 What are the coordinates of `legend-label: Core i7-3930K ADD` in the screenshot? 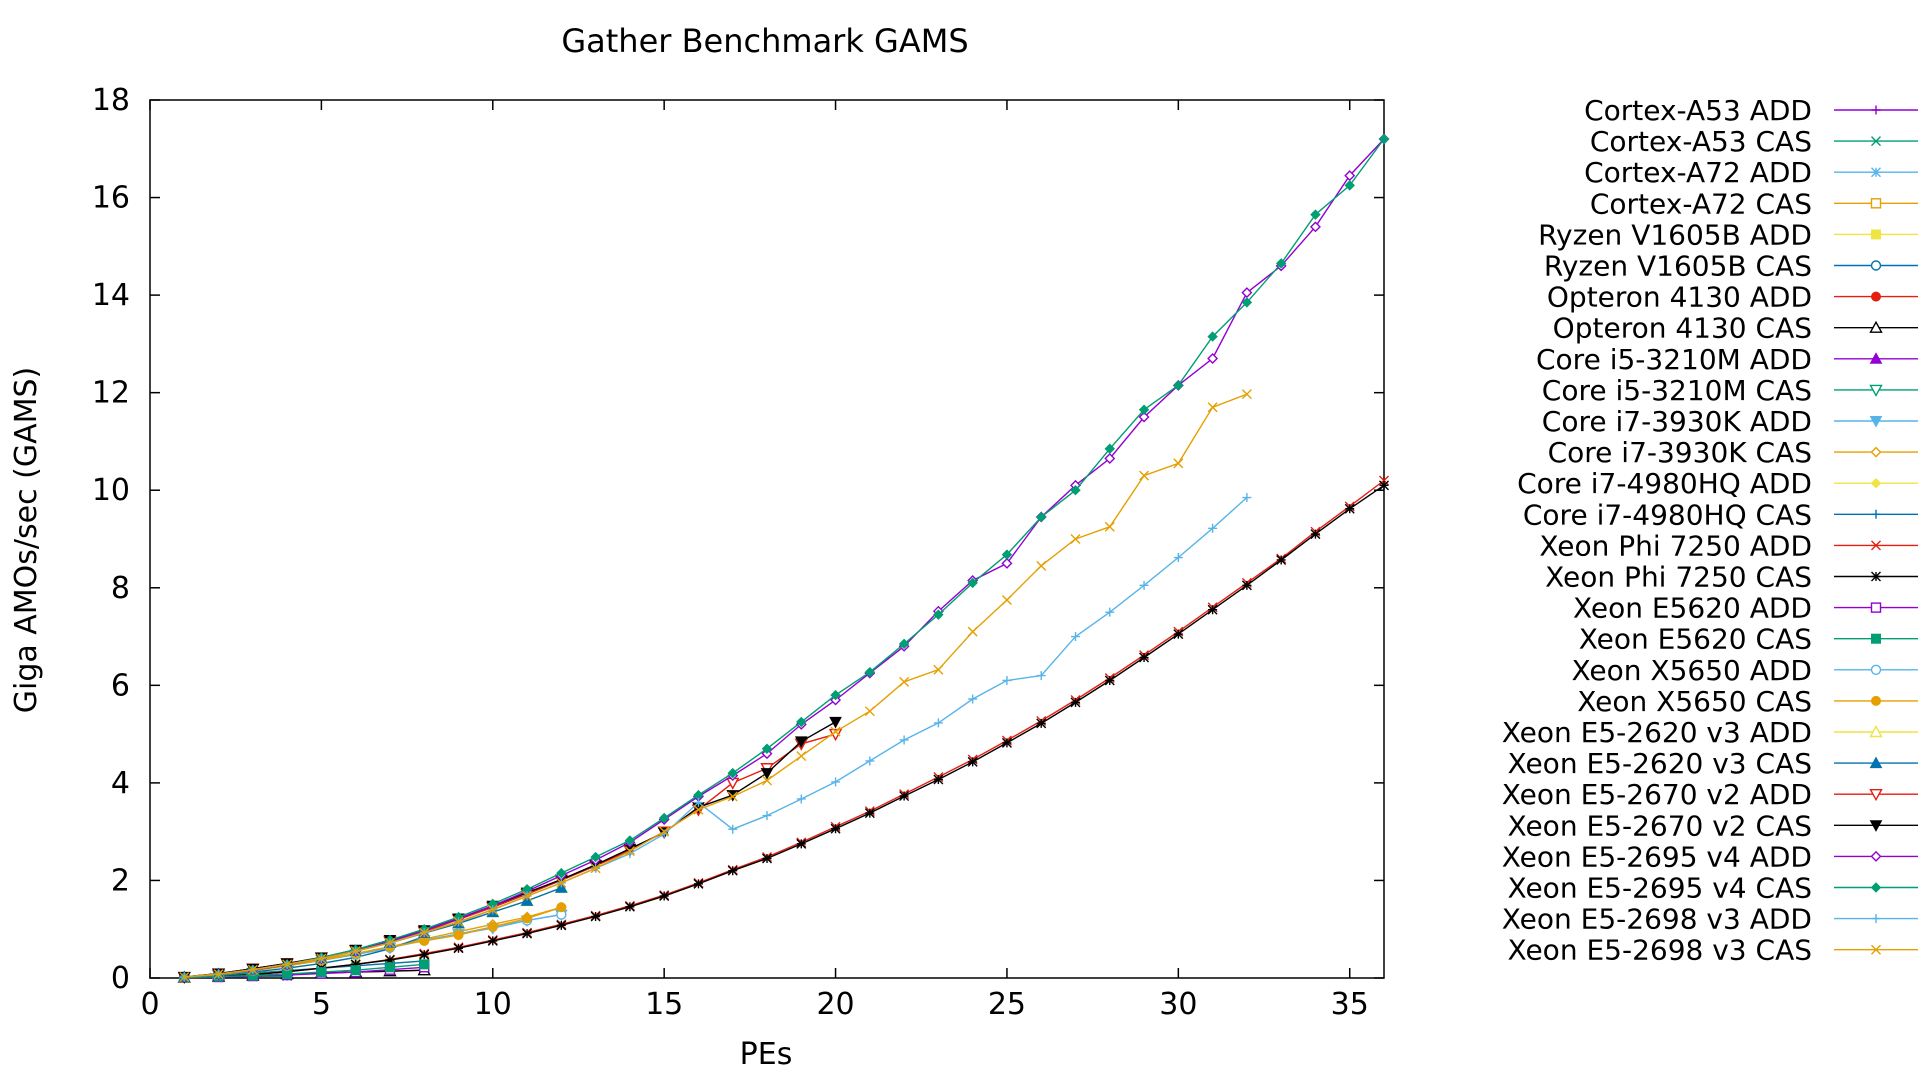 It's located at (1677, 421).